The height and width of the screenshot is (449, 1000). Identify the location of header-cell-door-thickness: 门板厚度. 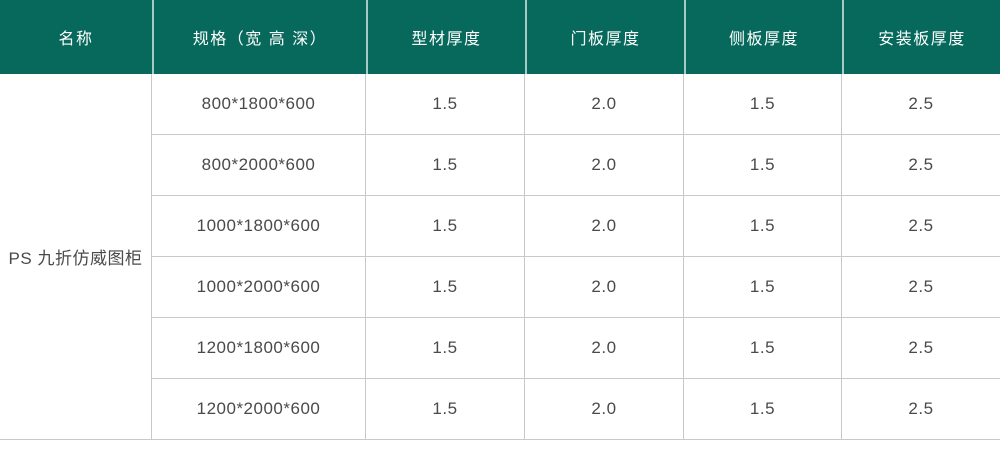
(604, 37).